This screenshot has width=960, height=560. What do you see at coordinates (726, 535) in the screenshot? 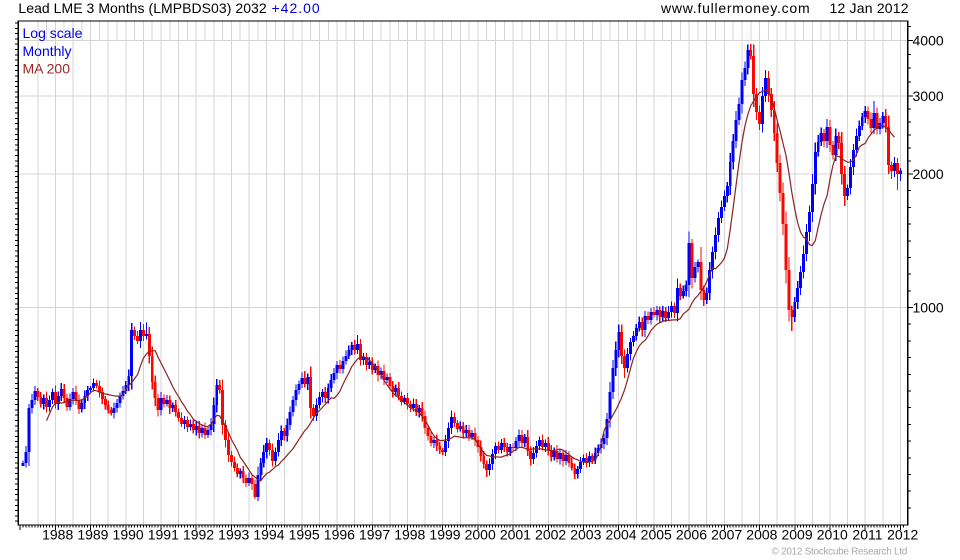
I see `svg-text: 2007` at bounding box center [726, 535].